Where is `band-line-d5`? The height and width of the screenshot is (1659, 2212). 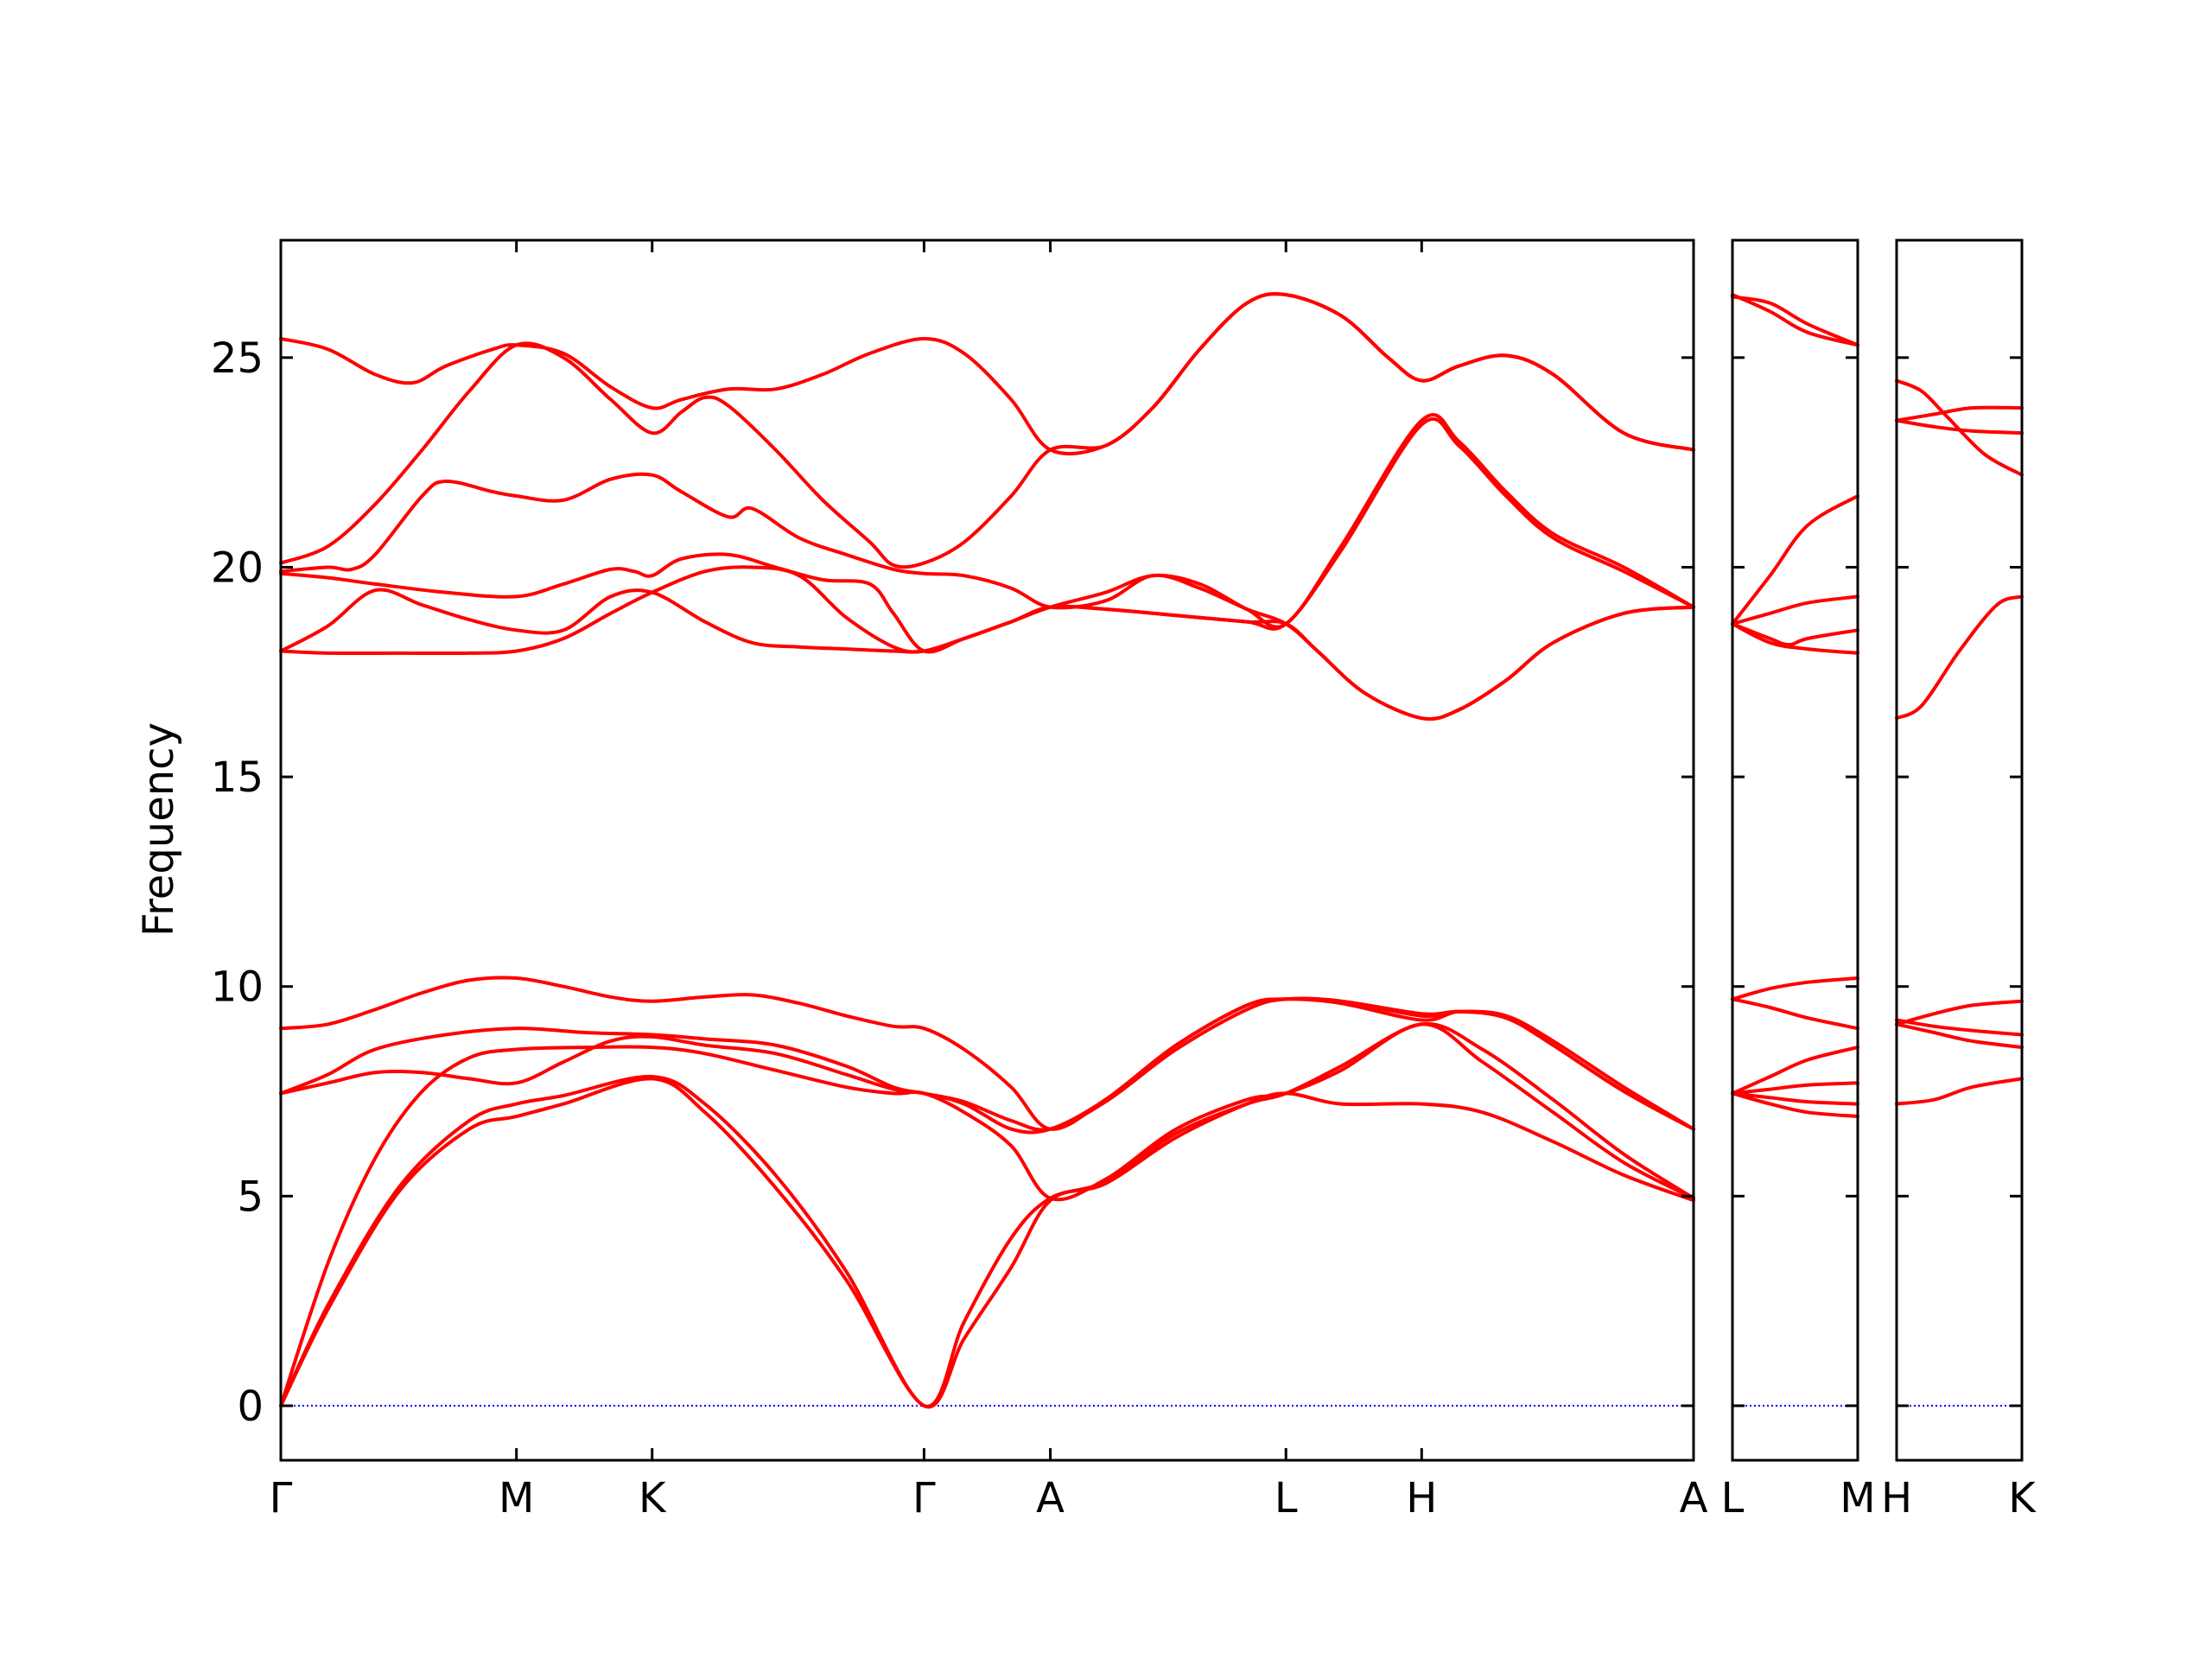
band-line-d5 is located at coordinates (1959, 657).